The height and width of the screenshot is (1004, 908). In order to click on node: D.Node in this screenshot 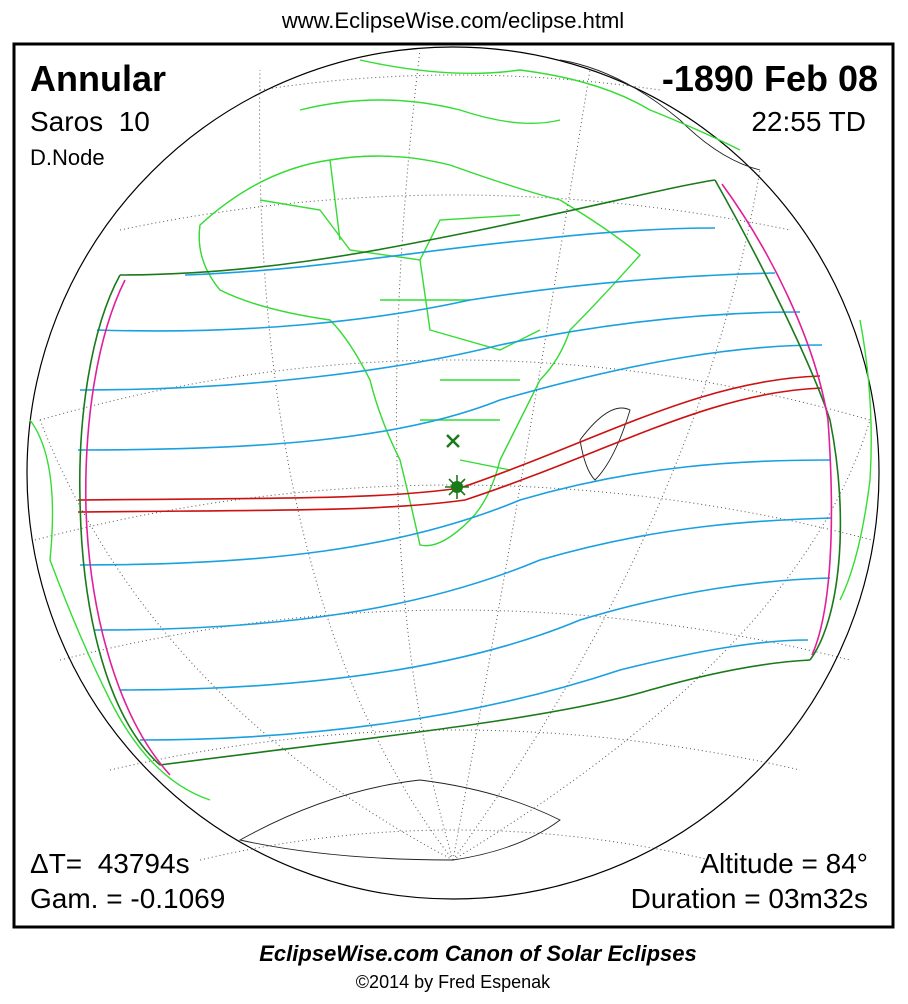, I will do `click(67, 157)`.